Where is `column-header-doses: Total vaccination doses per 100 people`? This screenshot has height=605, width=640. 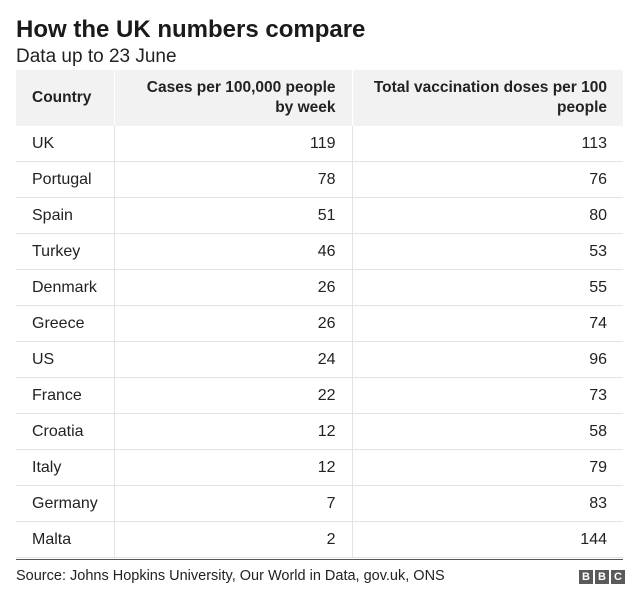 column-header-doses: Total vaccination doses per 100 people is located at coordinates (487, 98).